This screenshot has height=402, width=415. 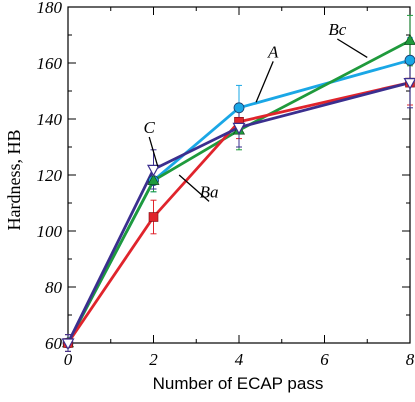 What do you see at coordinates (153, 217) in the screenshot?
I see `marker-ba` at bounding box center [153, 217].